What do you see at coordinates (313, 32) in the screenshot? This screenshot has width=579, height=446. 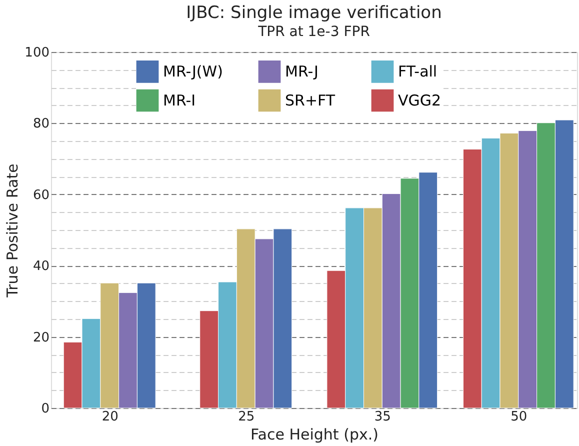 I see `chart-subtitle: TPR at 1e-3 FPR` at bounding box center [313, 32].